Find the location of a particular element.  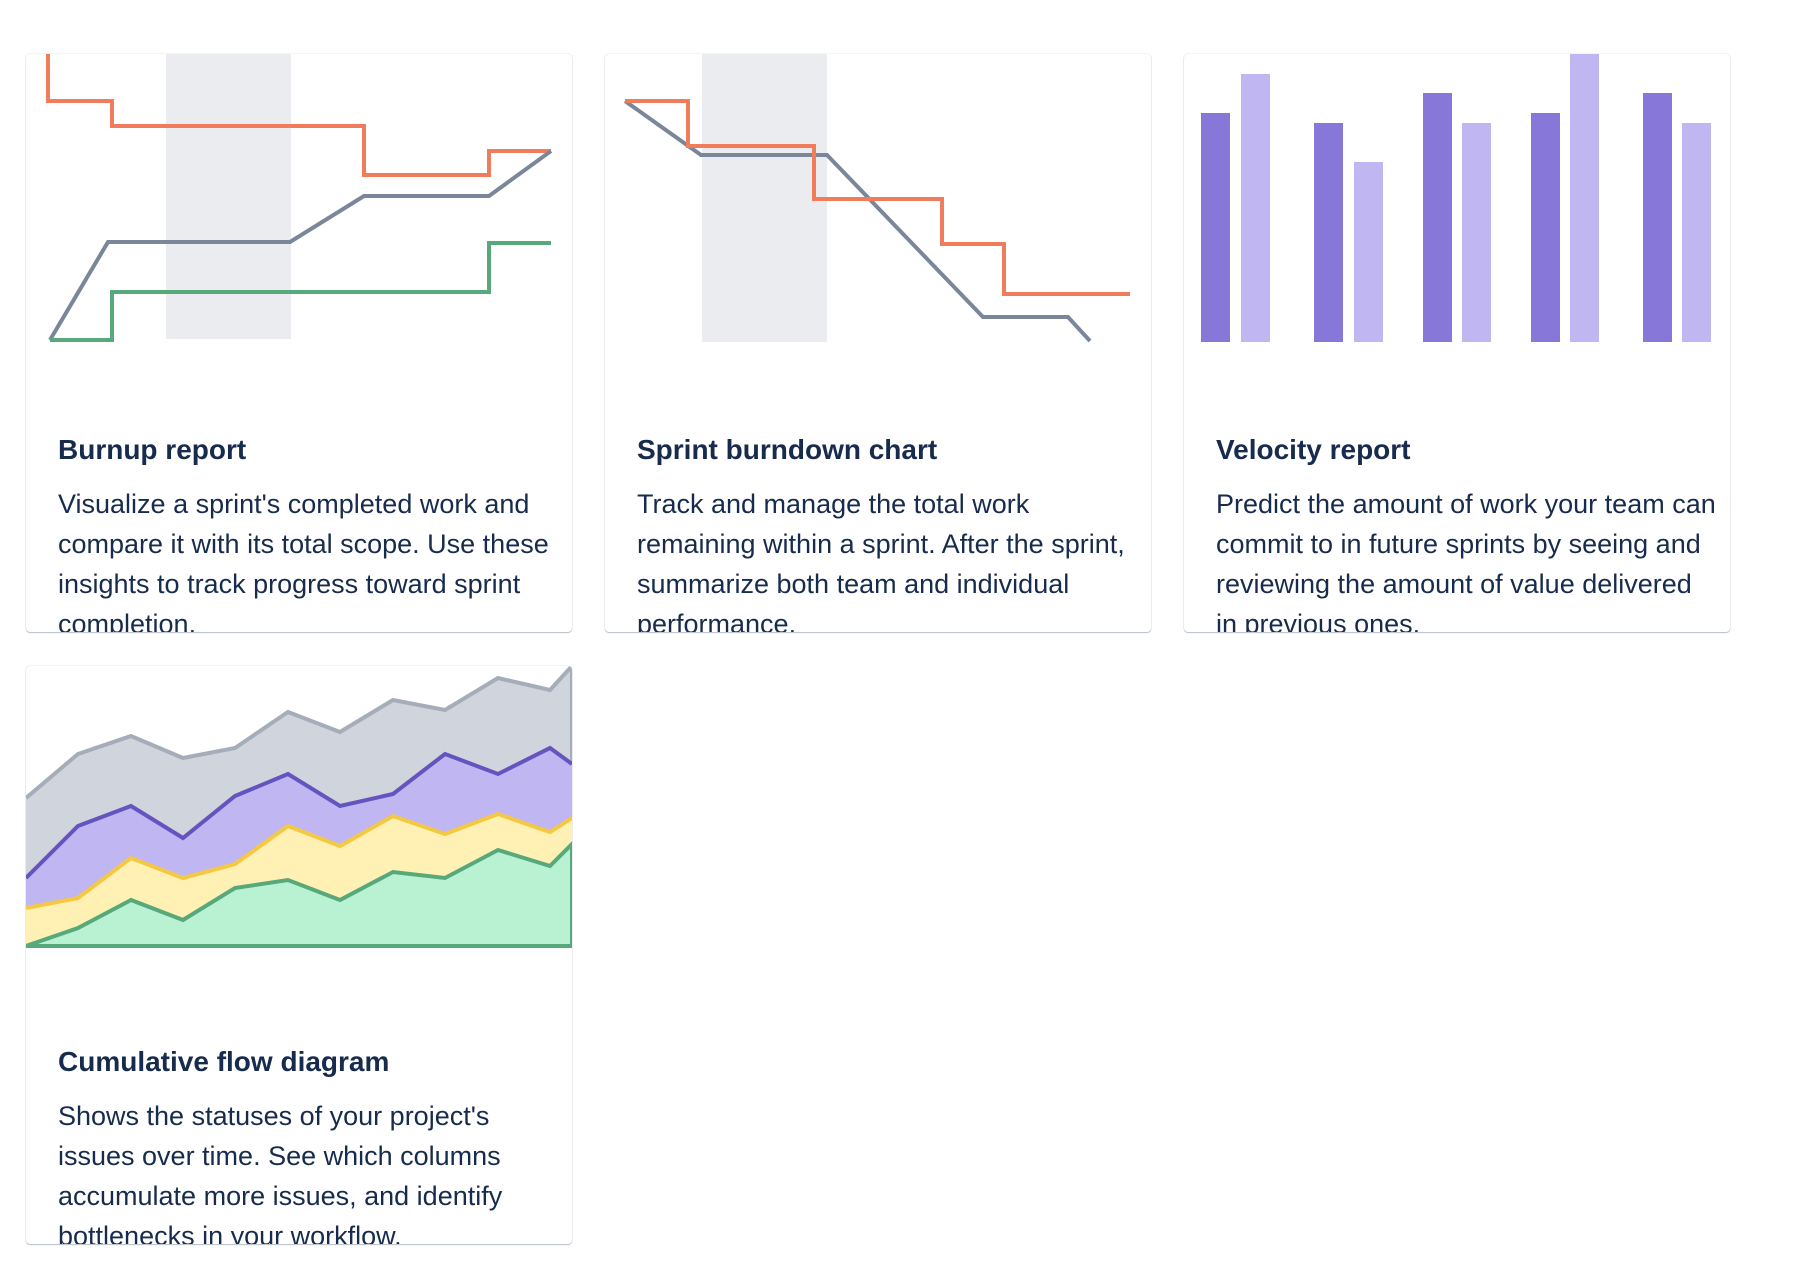

card-title: Sprint burndown chart is located at coordinates (787, 449).